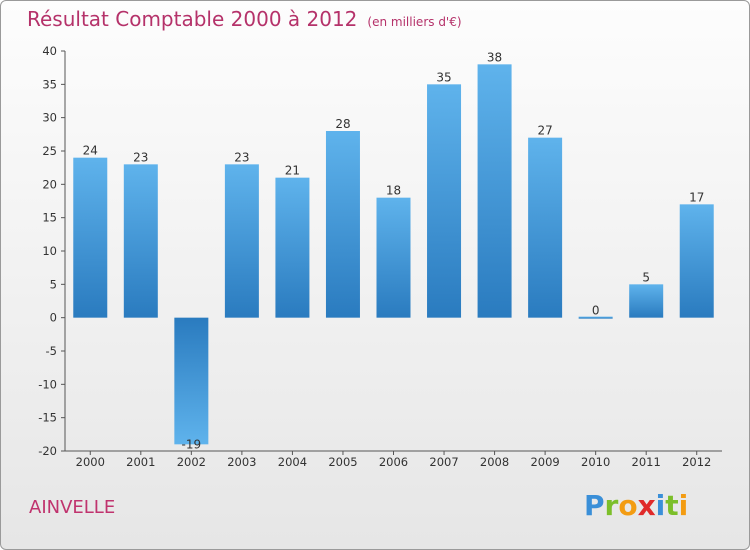  What do you see at coordinates (611, 505) in the screenshot?
I see `logo-letter: r` at bounding box center [611, 505].